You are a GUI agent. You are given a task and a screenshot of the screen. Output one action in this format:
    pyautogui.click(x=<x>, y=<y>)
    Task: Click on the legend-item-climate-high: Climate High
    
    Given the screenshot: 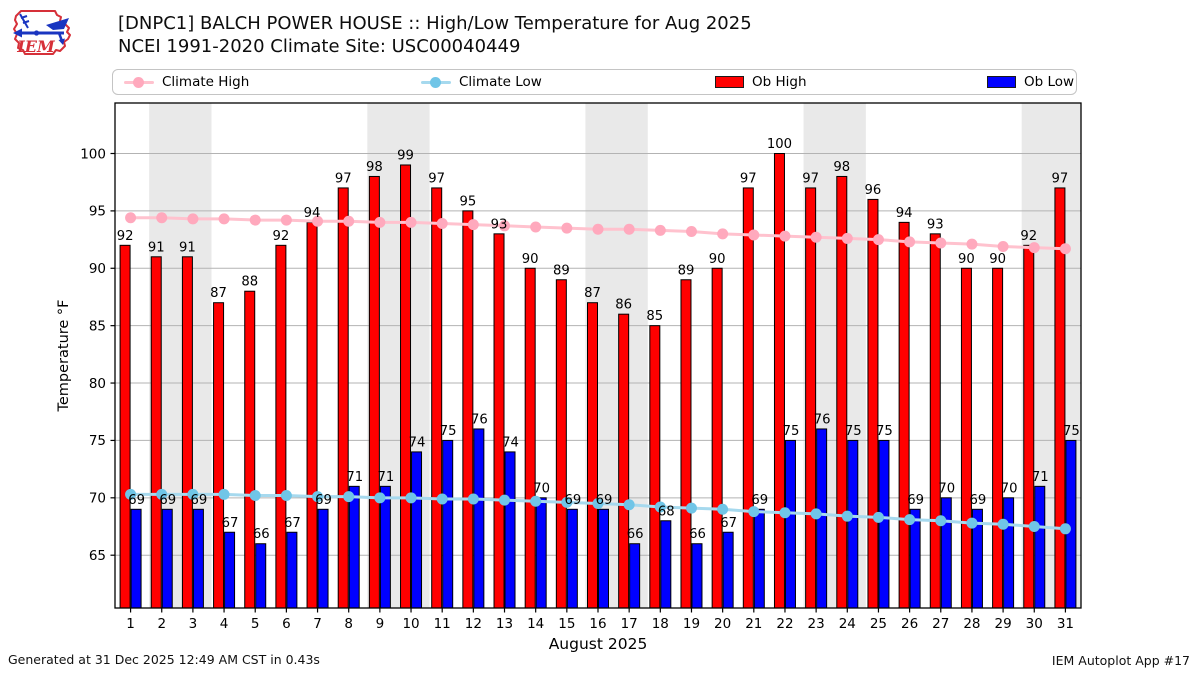 What is the action you would take?
    pyautogui.click(x=186, y=82)
    